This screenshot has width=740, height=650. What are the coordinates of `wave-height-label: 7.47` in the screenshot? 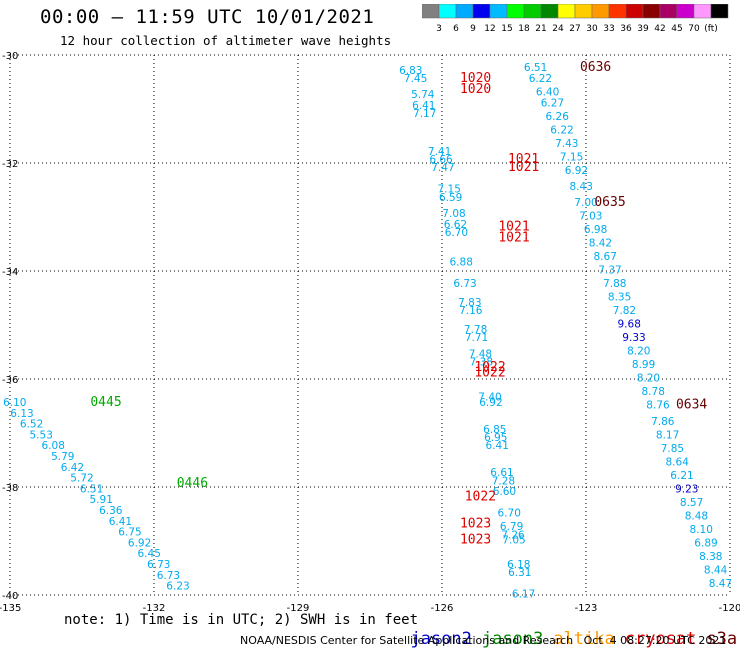 It's located at (442, 168).